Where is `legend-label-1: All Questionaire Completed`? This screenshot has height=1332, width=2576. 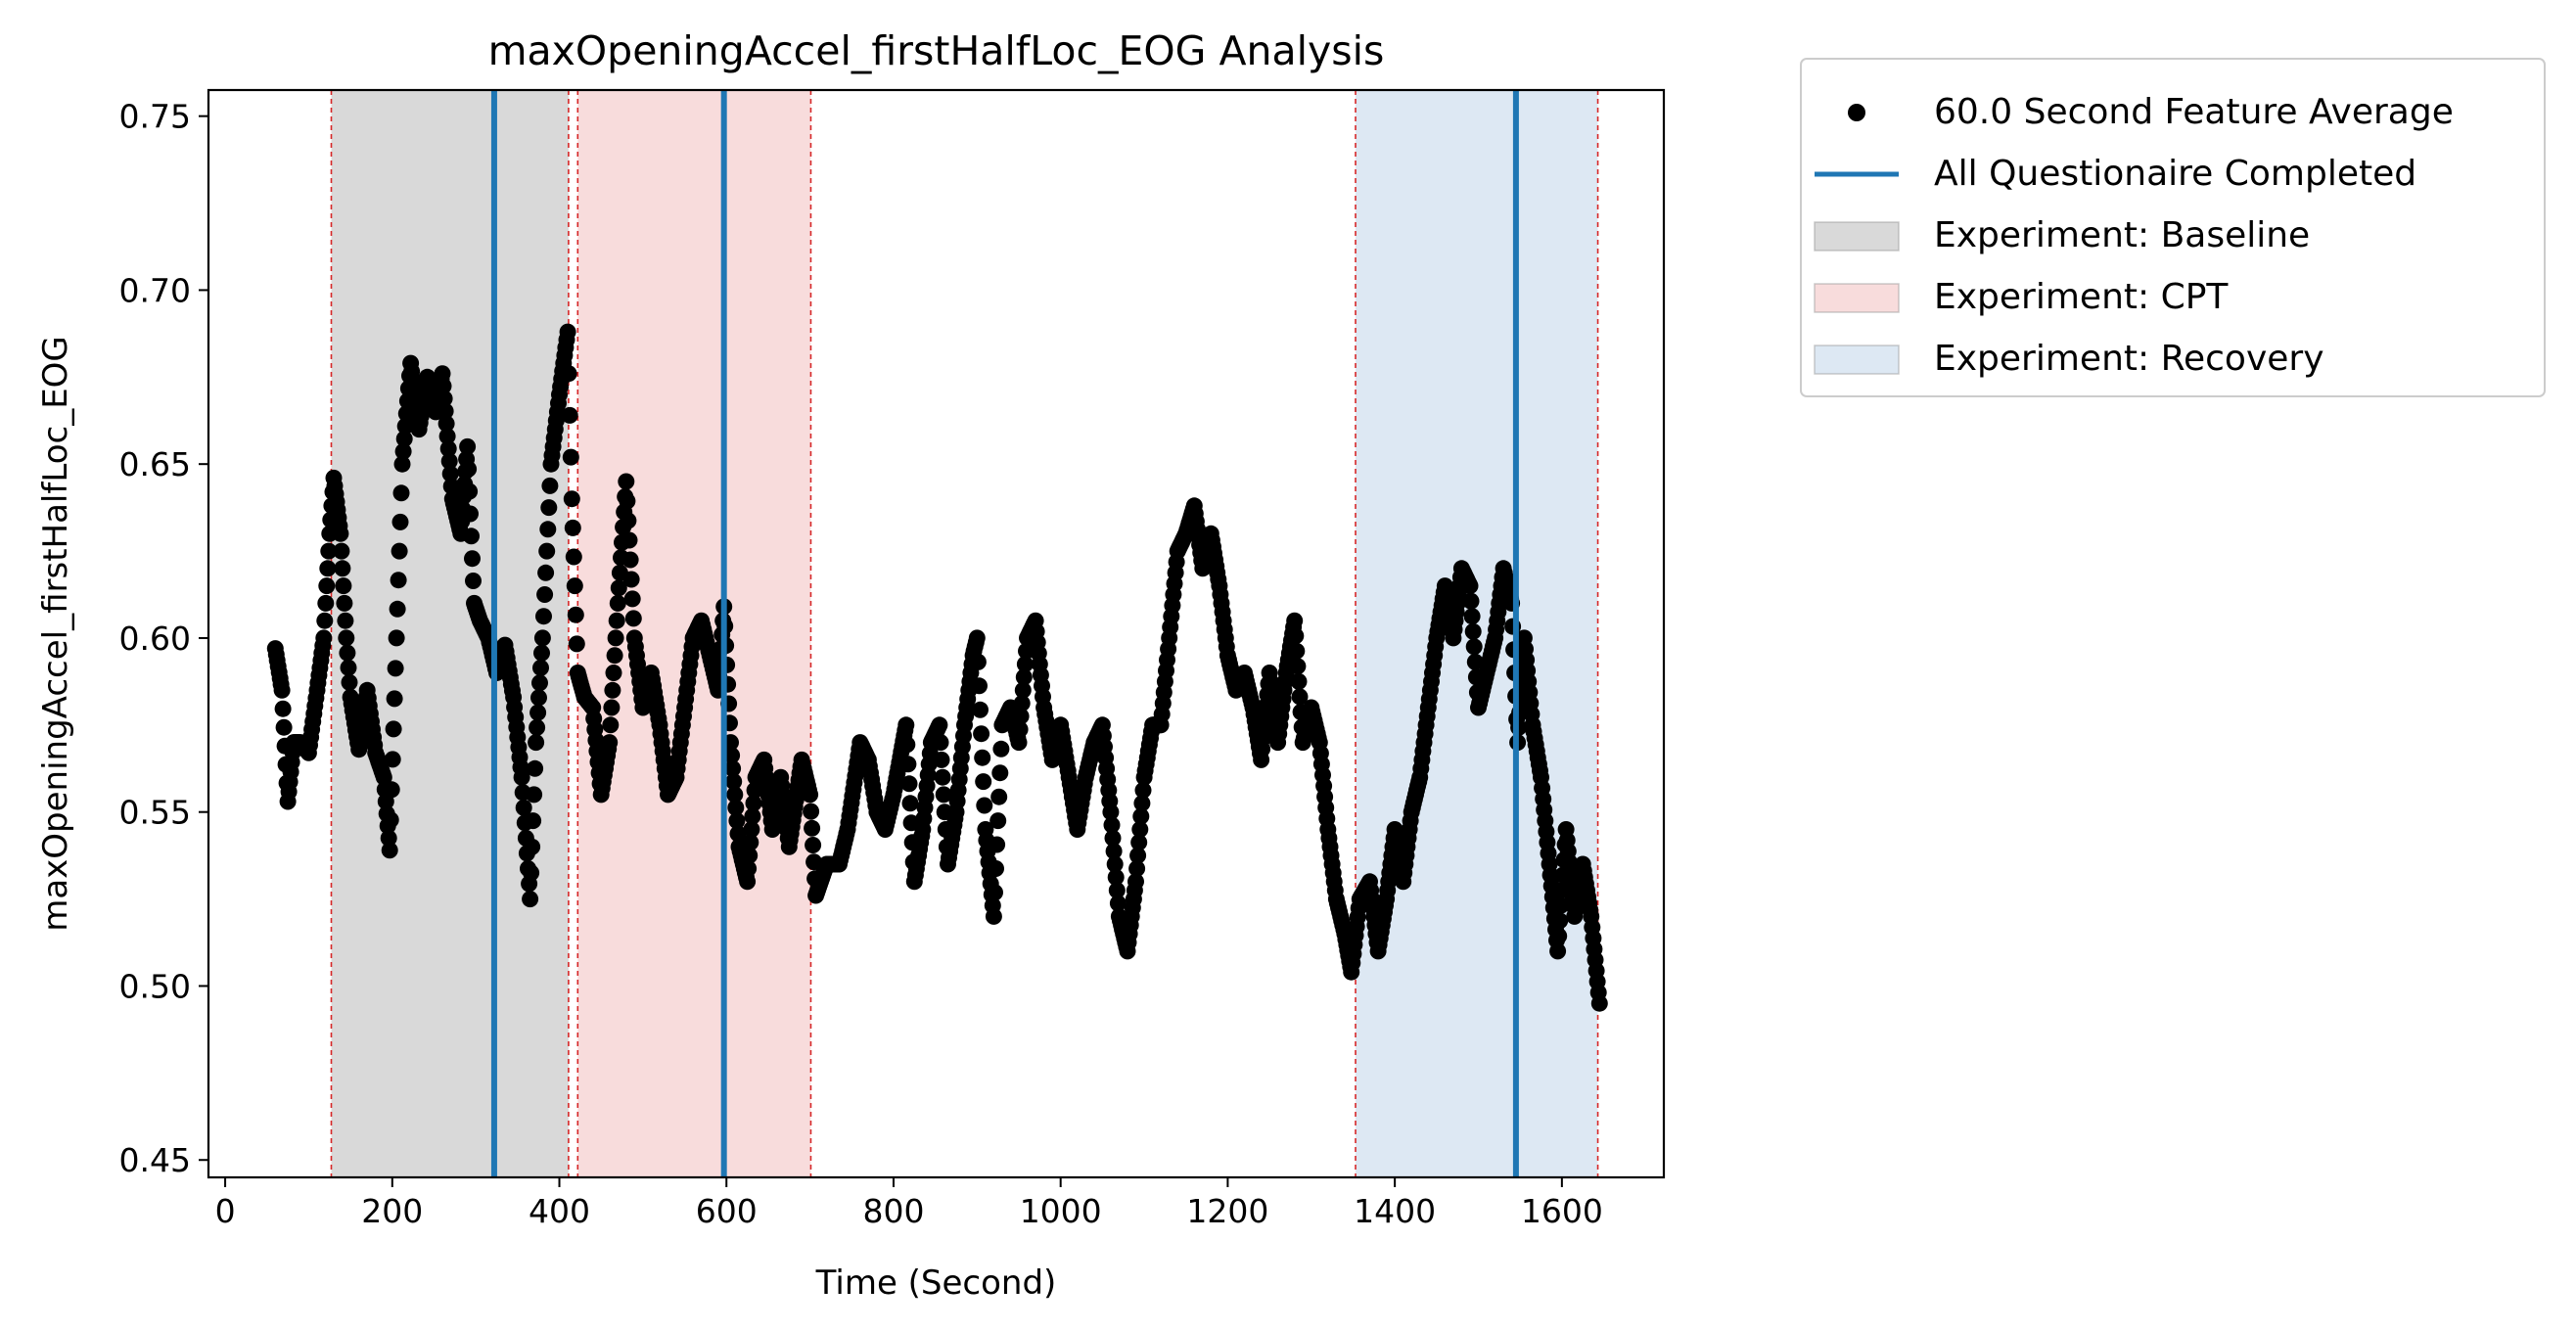
legend-label-1: All Questionaire Completed is located at coordinates (2175, 174).